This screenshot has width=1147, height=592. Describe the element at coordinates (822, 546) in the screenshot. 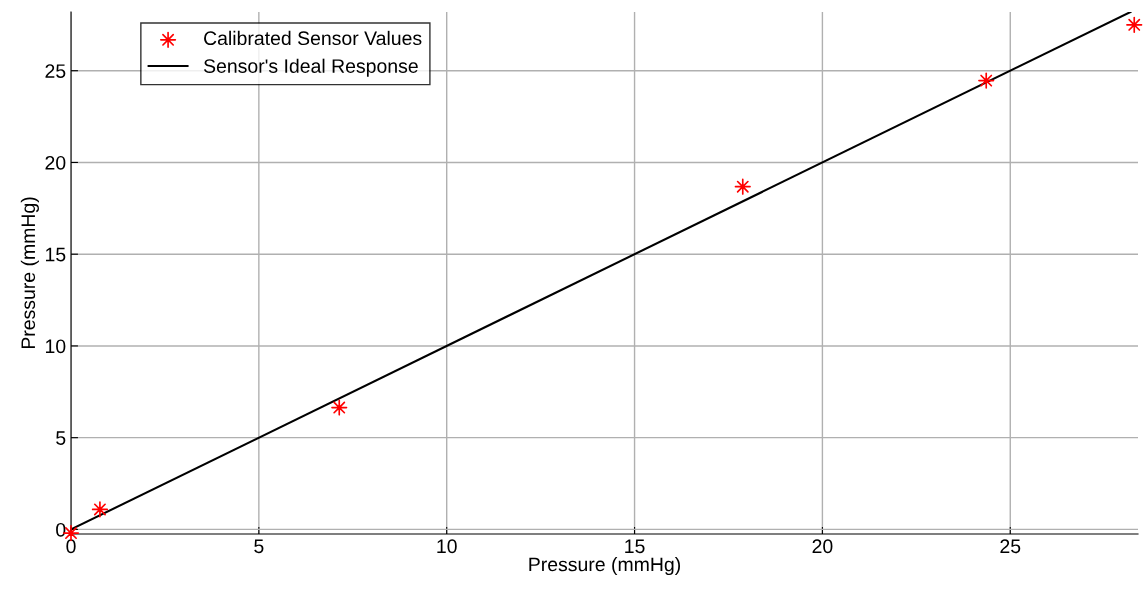

I see `x-tick-label: 20` at that location.